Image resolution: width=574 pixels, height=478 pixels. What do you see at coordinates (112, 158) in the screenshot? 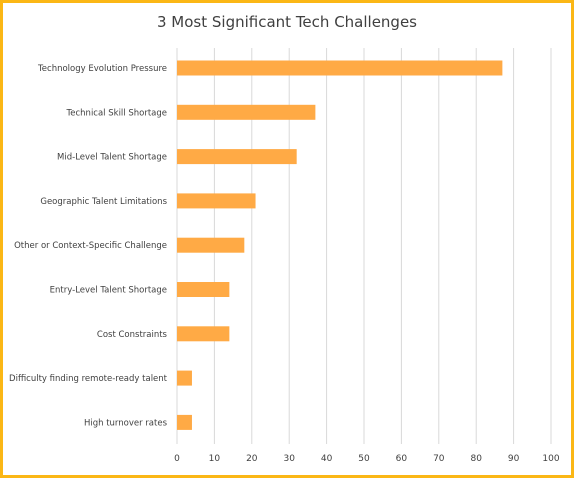
I see `category-label: Mid-Level Talent Shortage` at bounding box center [112, 158].